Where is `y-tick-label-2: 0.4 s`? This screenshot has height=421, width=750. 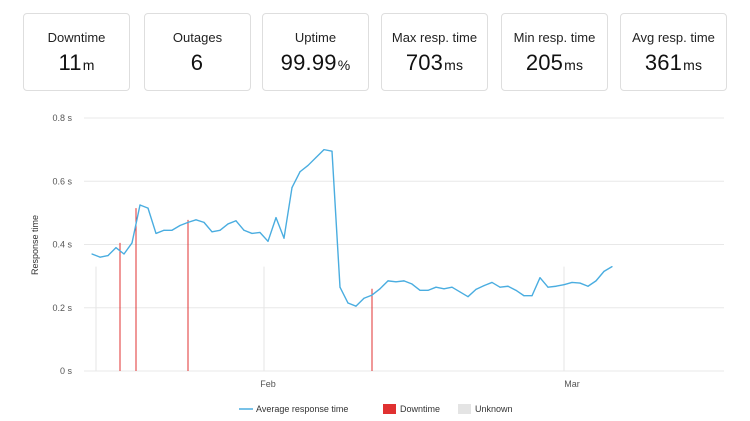 y-tick-label-2: 0.4 s is located at coordinates (62, 245).